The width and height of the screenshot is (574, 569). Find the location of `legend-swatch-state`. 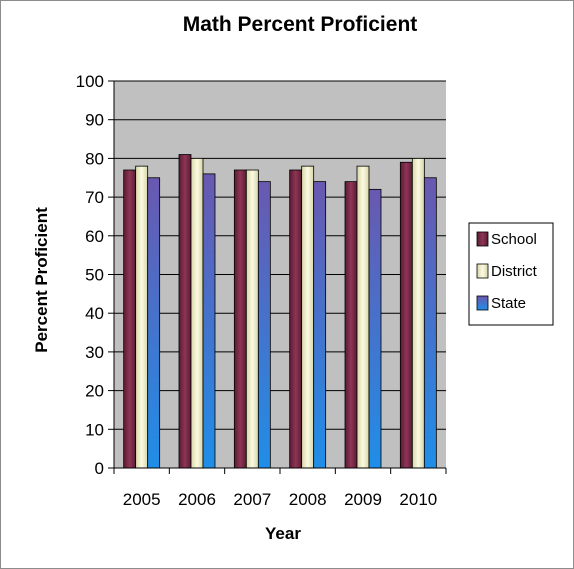

legend-swatch-state is located at coordinates (482, 303).